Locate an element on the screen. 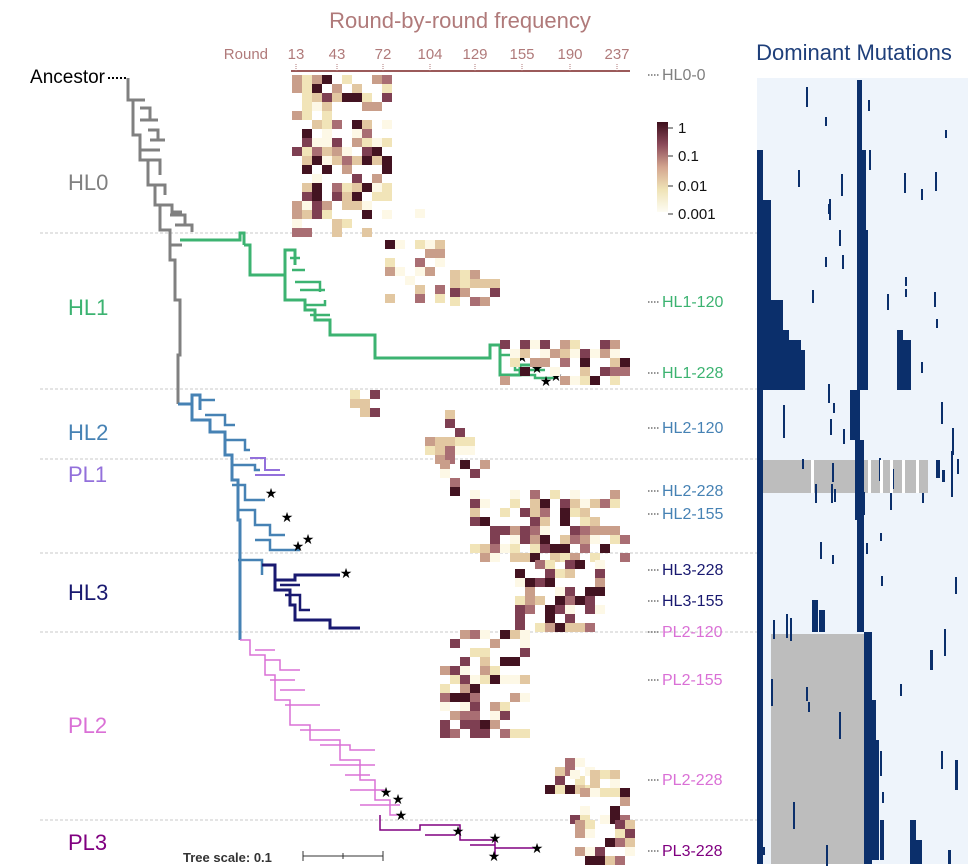 This screenshot has height=866, width=968. sample-label: HL1-120 is located at coordinates (692, 302).